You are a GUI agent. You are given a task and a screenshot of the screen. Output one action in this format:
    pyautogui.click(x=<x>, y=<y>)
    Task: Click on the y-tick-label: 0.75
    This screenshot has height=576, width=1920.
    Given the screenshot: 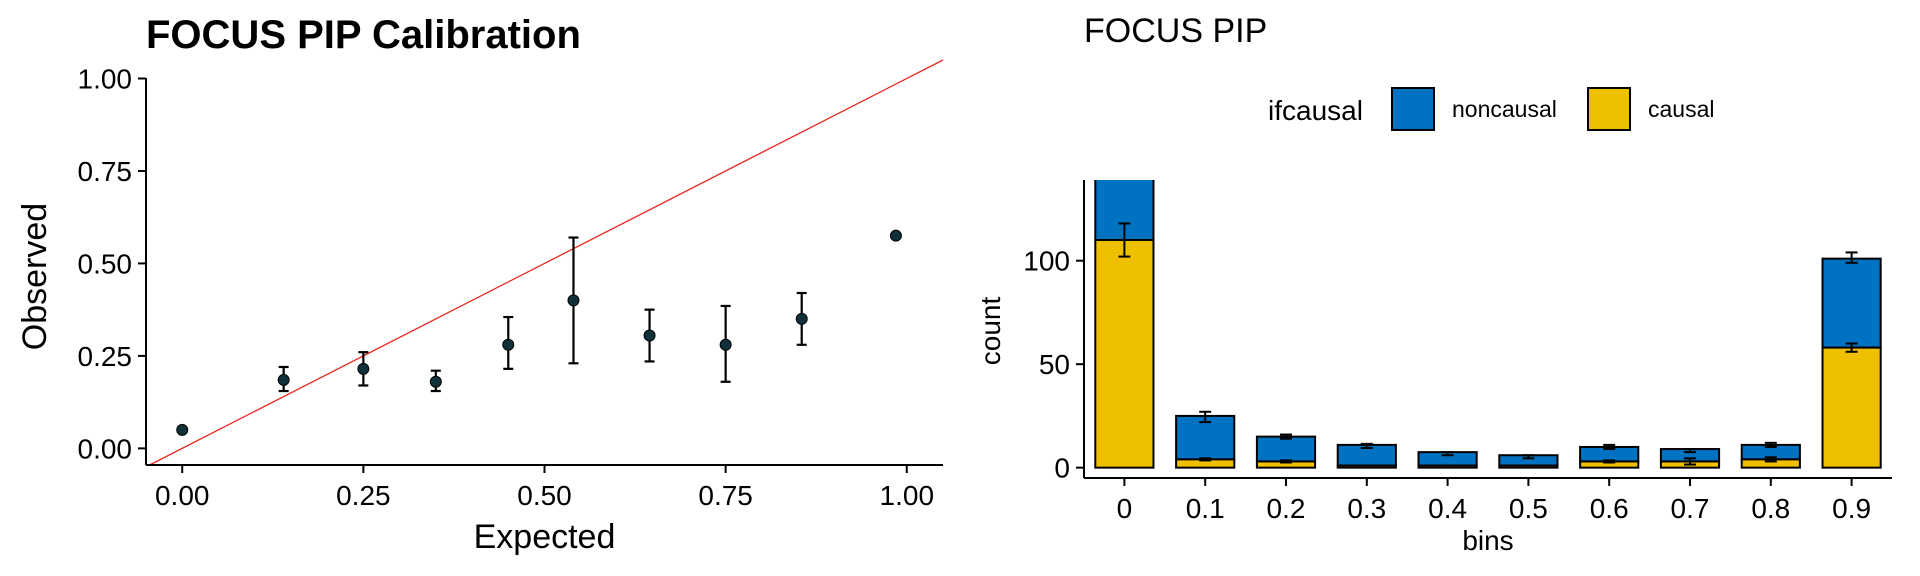 What is the action you would take?
    pyautogui.click(x=105, y=171)
    